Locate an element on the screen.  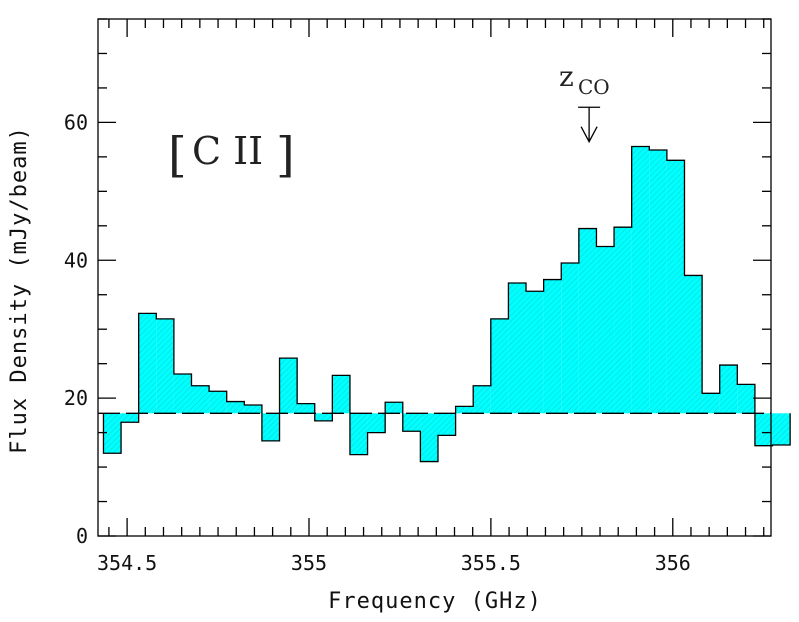
marker-label-main: z is located at coordinates (566, 76).